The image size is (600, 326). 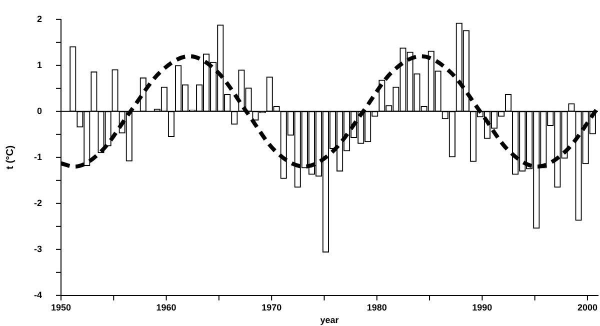 I want to click on x-tick-label: 1970, so click(x=272, y=307).